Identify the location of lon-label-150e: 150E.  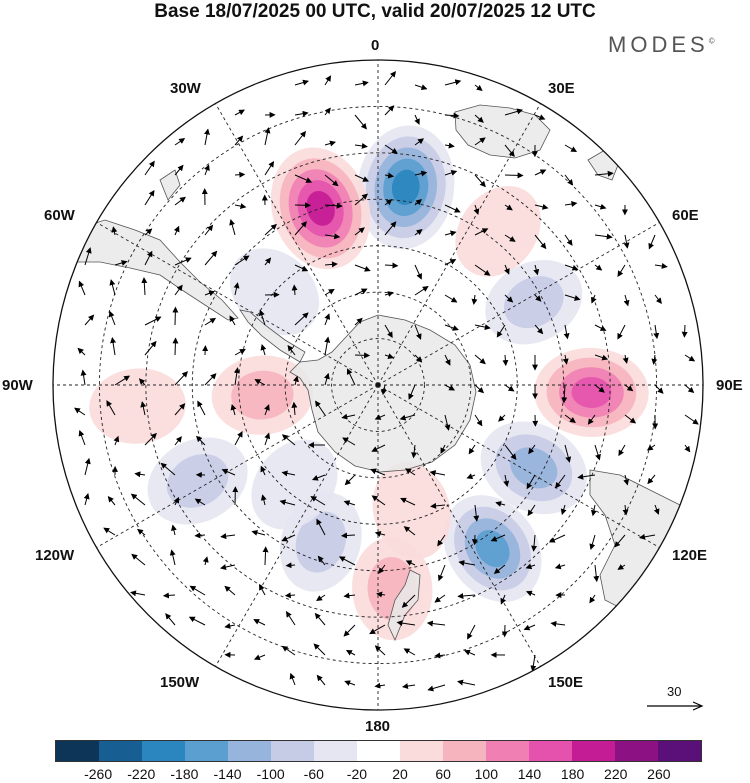
(566, 682).